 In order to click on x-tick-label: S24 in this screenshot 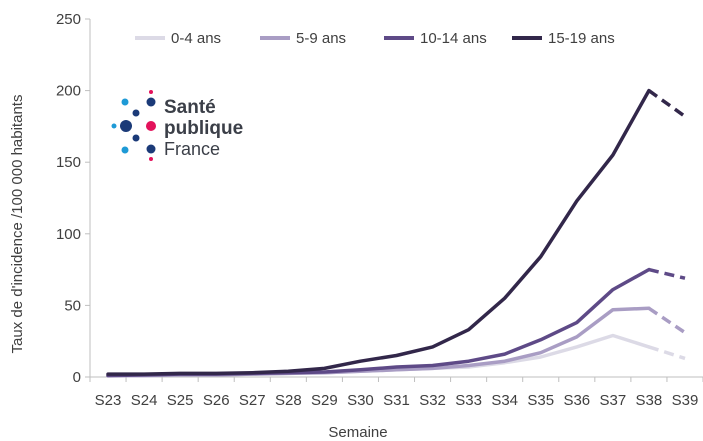, I will do `click(144, 400)`.